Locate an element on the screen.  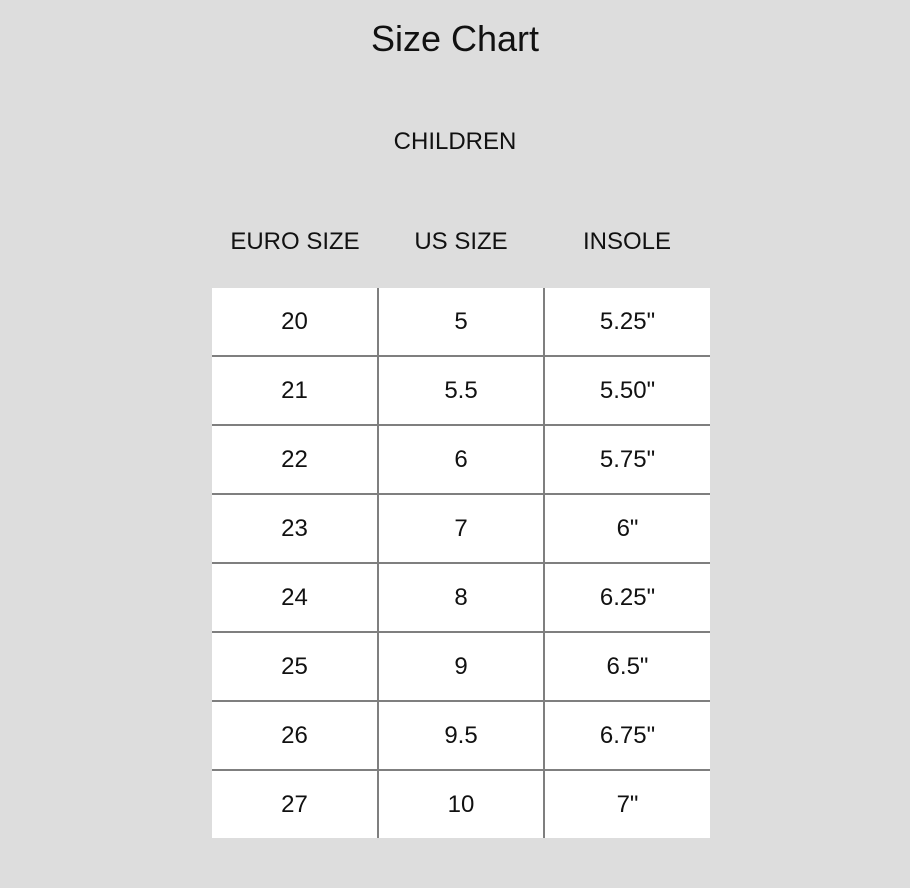
column-header-insole: INSOLE is located at coordinates (627, 241).